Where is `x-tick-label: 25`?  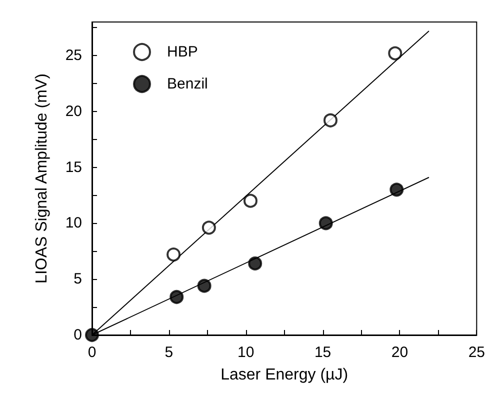
x-tick-label: 25 is located at coordinates (476, 352).